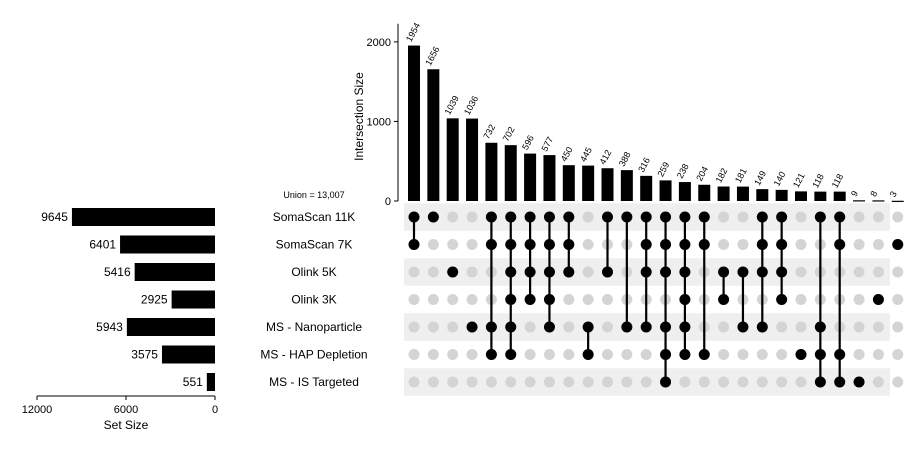 This screenshot has height=455, width=907. I want to click on intersection-bar-label: 8, so click(873, 193).